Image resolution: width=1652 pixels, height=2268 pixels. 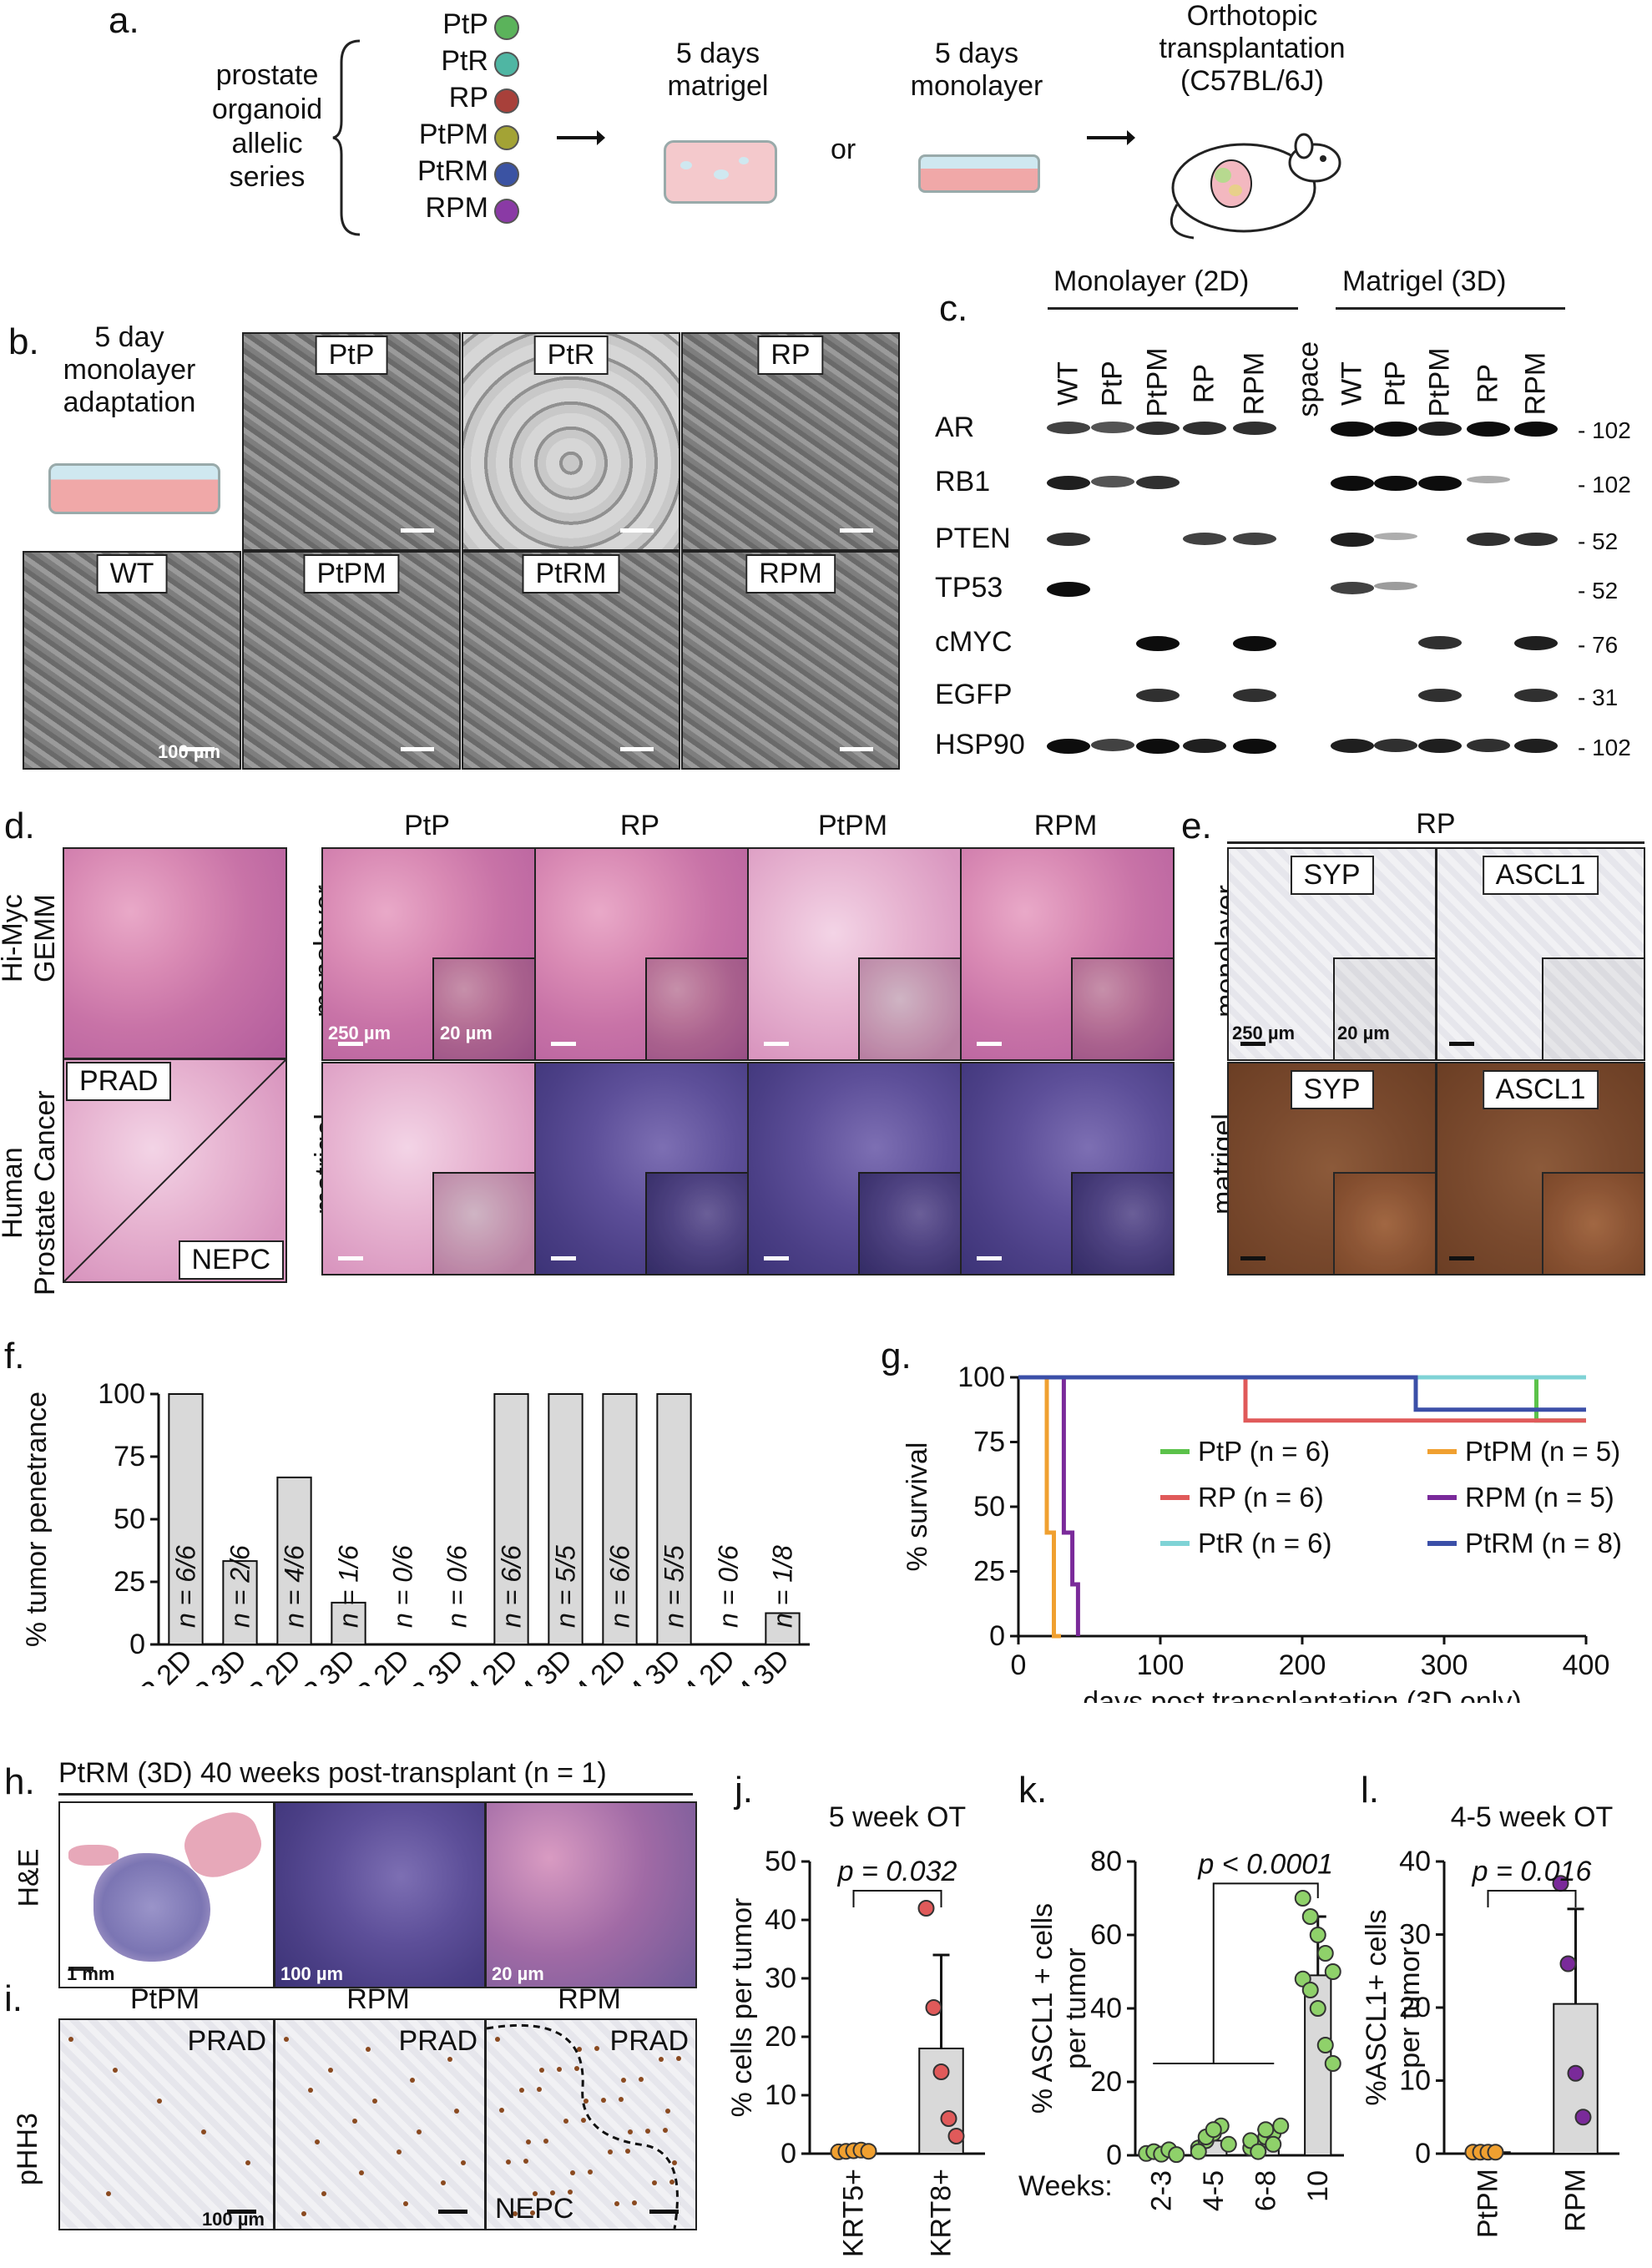 What do you see at coordinates (351, 574) in the screenshot?
I see `genotype-tag: PtPM` at bounding box center [351, 574].